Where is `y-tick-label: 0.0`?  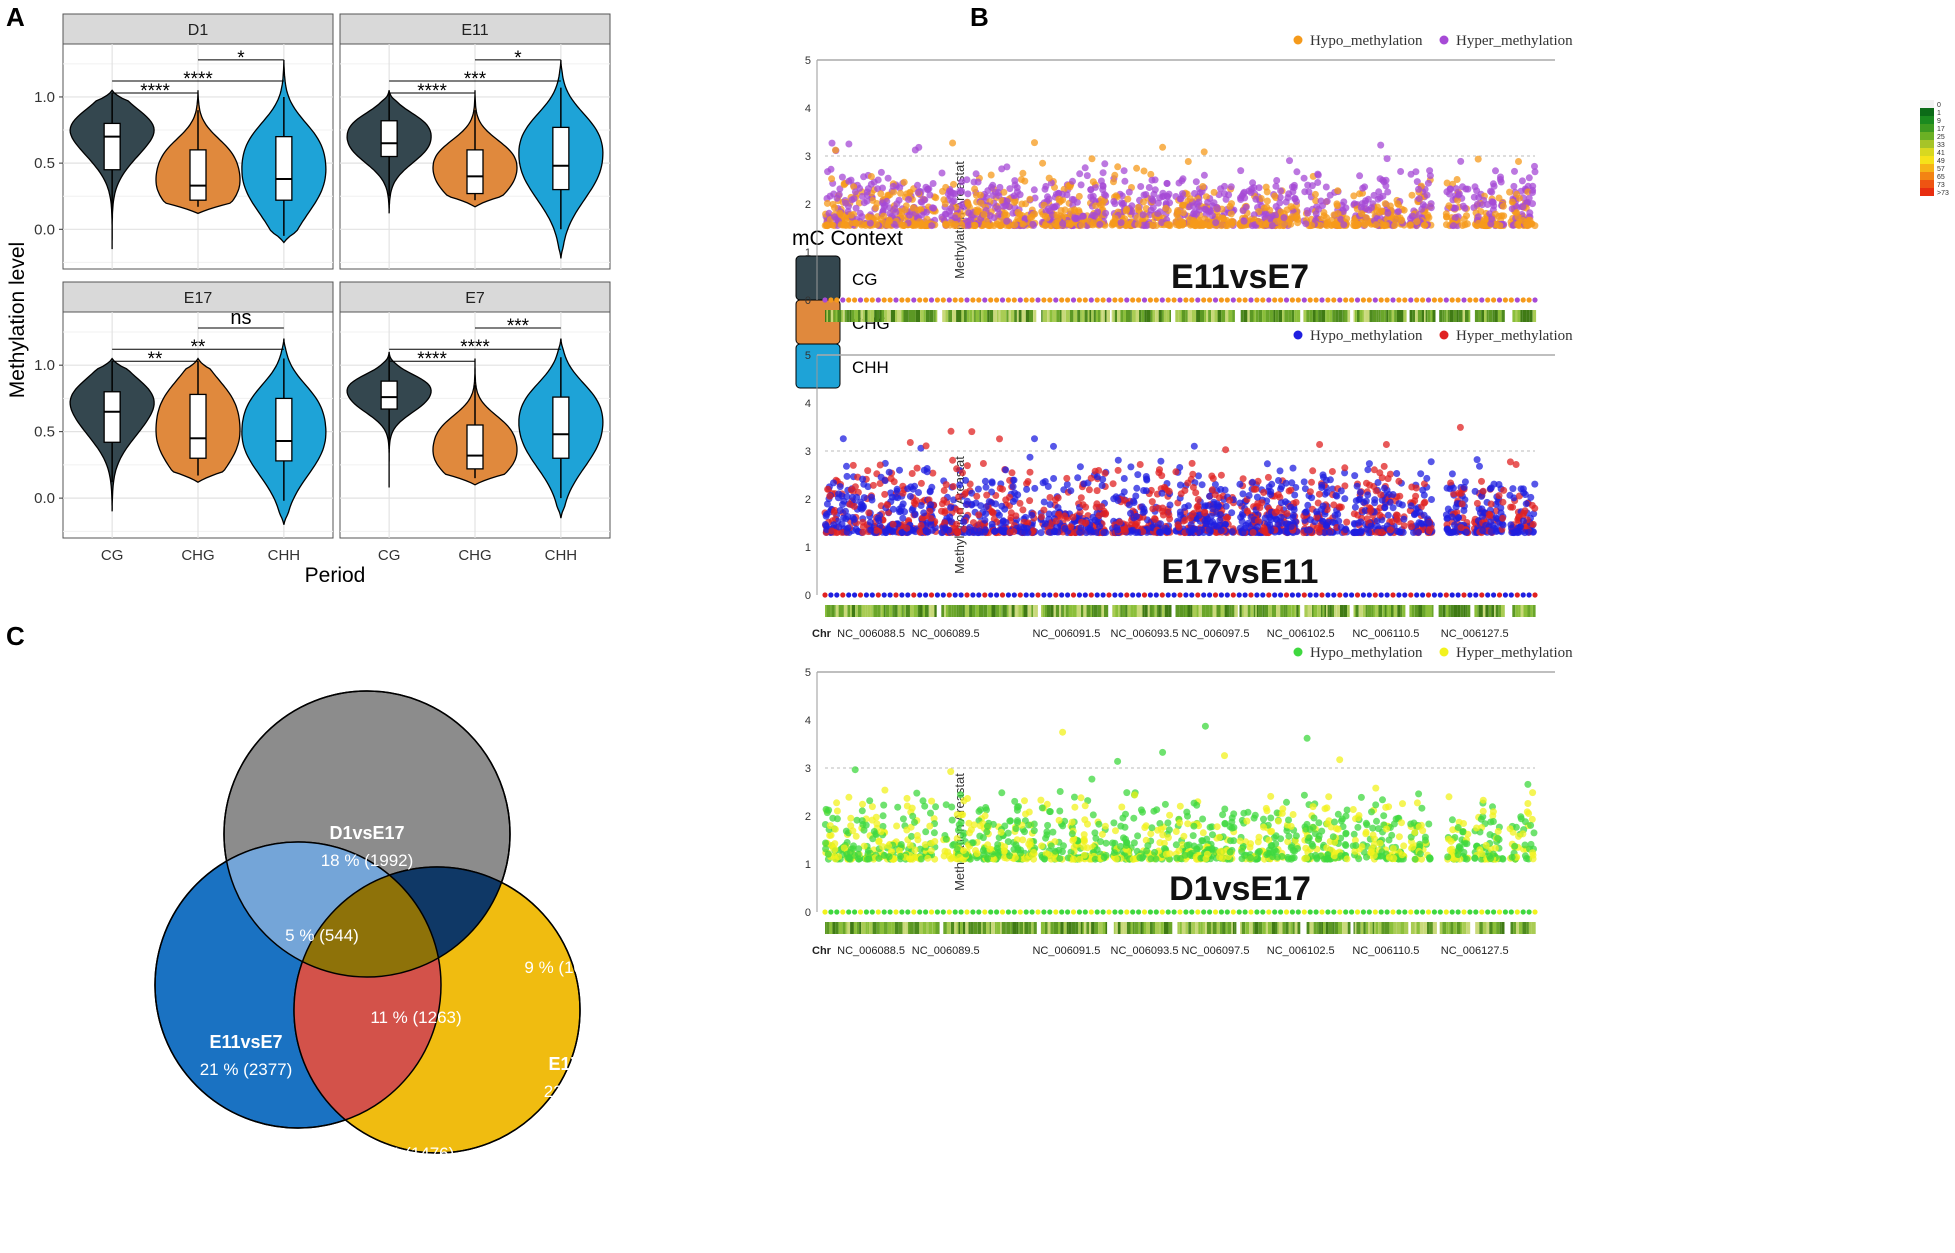 y-tick-label: 0.0 is located at coordinates (44, 229).